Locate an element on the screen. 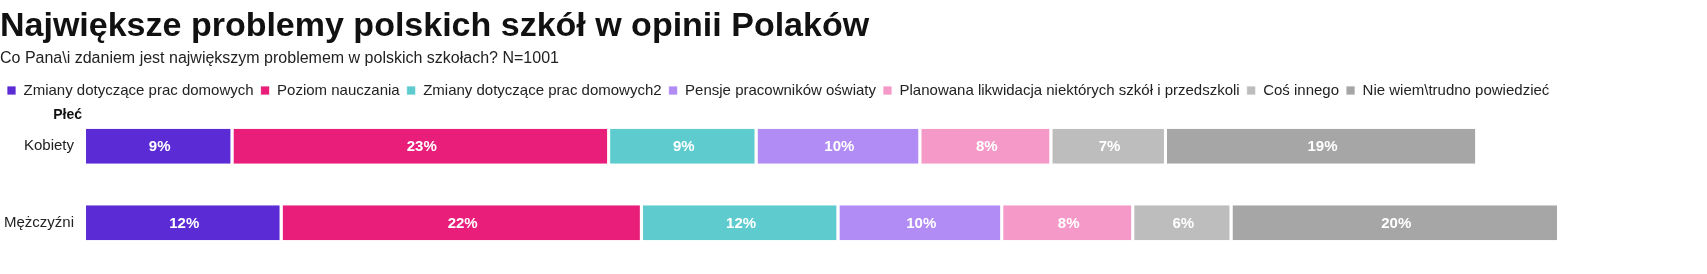  data-label: 19% is located at coordinates (1322, 146).